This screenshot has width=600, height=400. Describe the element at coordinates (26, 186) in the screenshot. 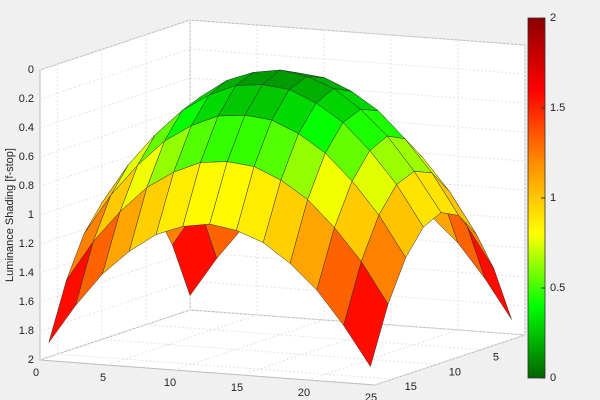

I see `z-tick-label: 0.8` at that location.